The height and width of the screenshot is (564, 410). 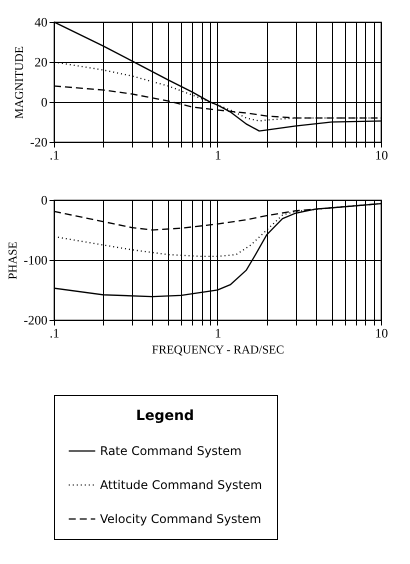 What do you see at coordinates (181, 519) in the screenshot?
I see `legend-label: Velocity Command System` at bounding box center [181, 519].